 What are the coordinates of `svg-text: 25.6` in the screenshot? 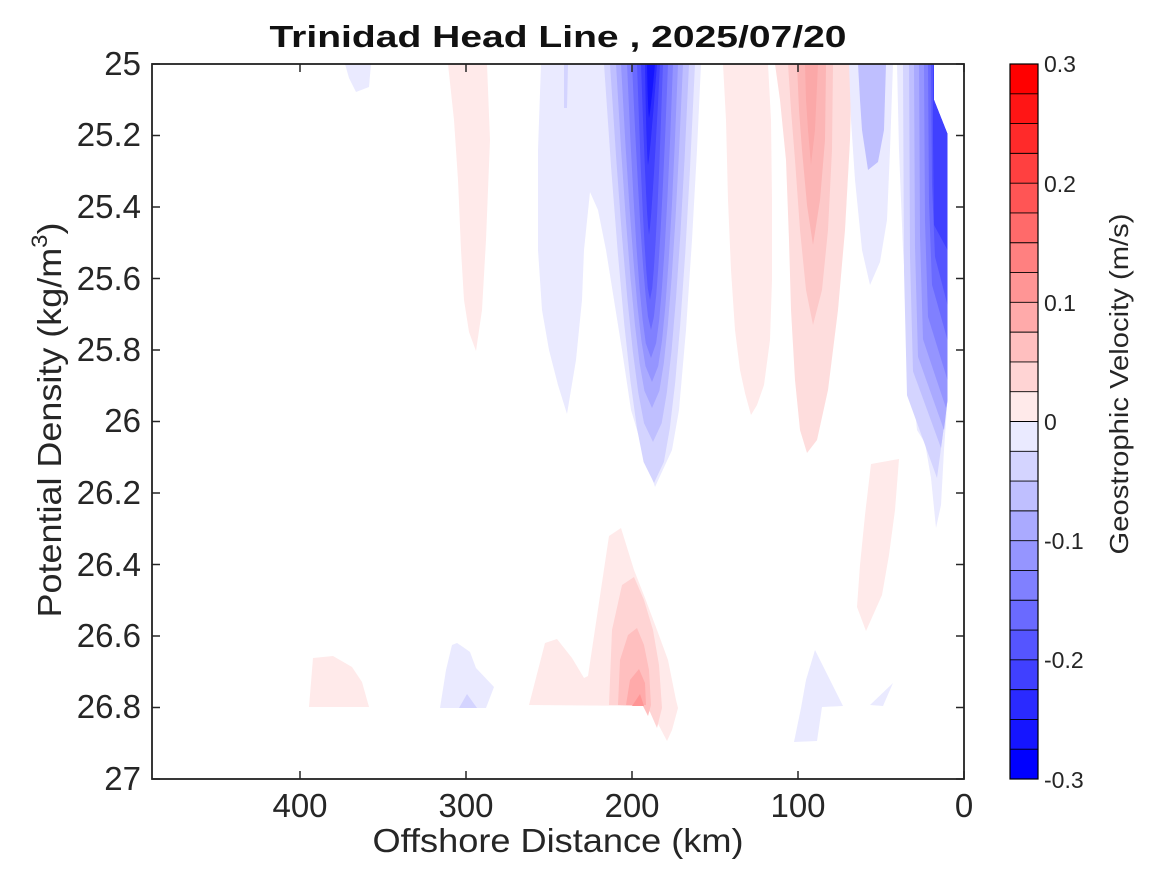 It's located at (109, 278).